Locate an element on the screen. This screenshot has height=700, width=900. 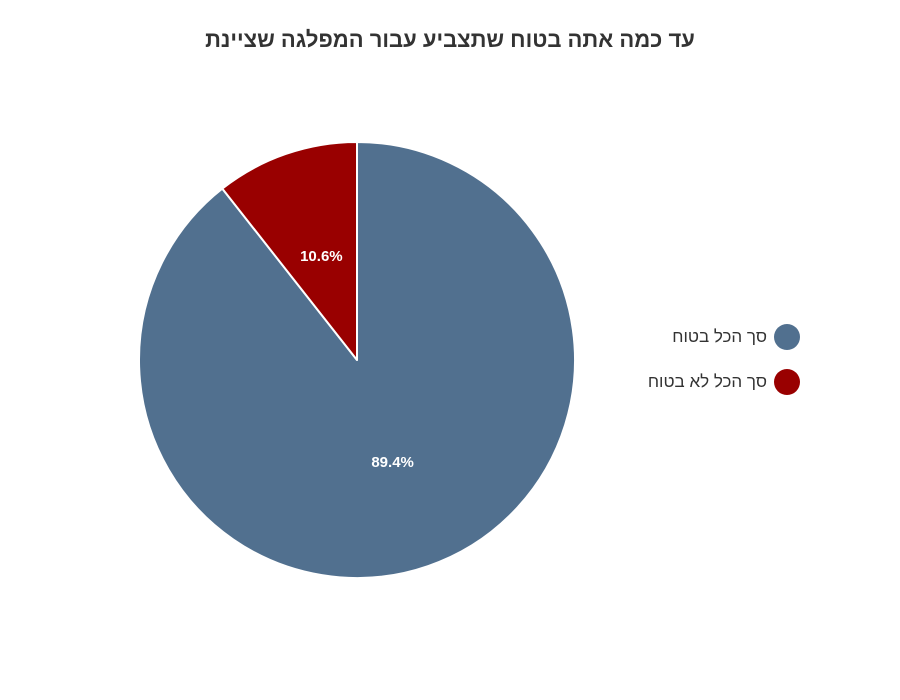
legend-swatch-sure is located at coordinates (787, 337).